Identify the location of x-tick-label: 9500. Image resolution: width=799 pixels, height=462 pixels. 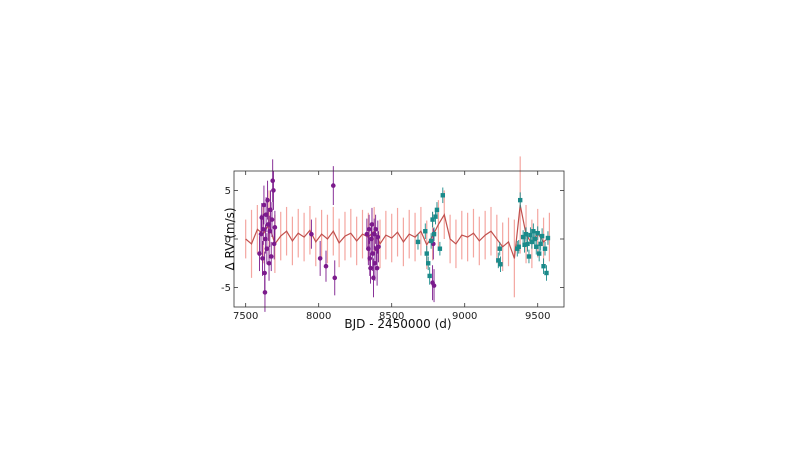
(537, 316).